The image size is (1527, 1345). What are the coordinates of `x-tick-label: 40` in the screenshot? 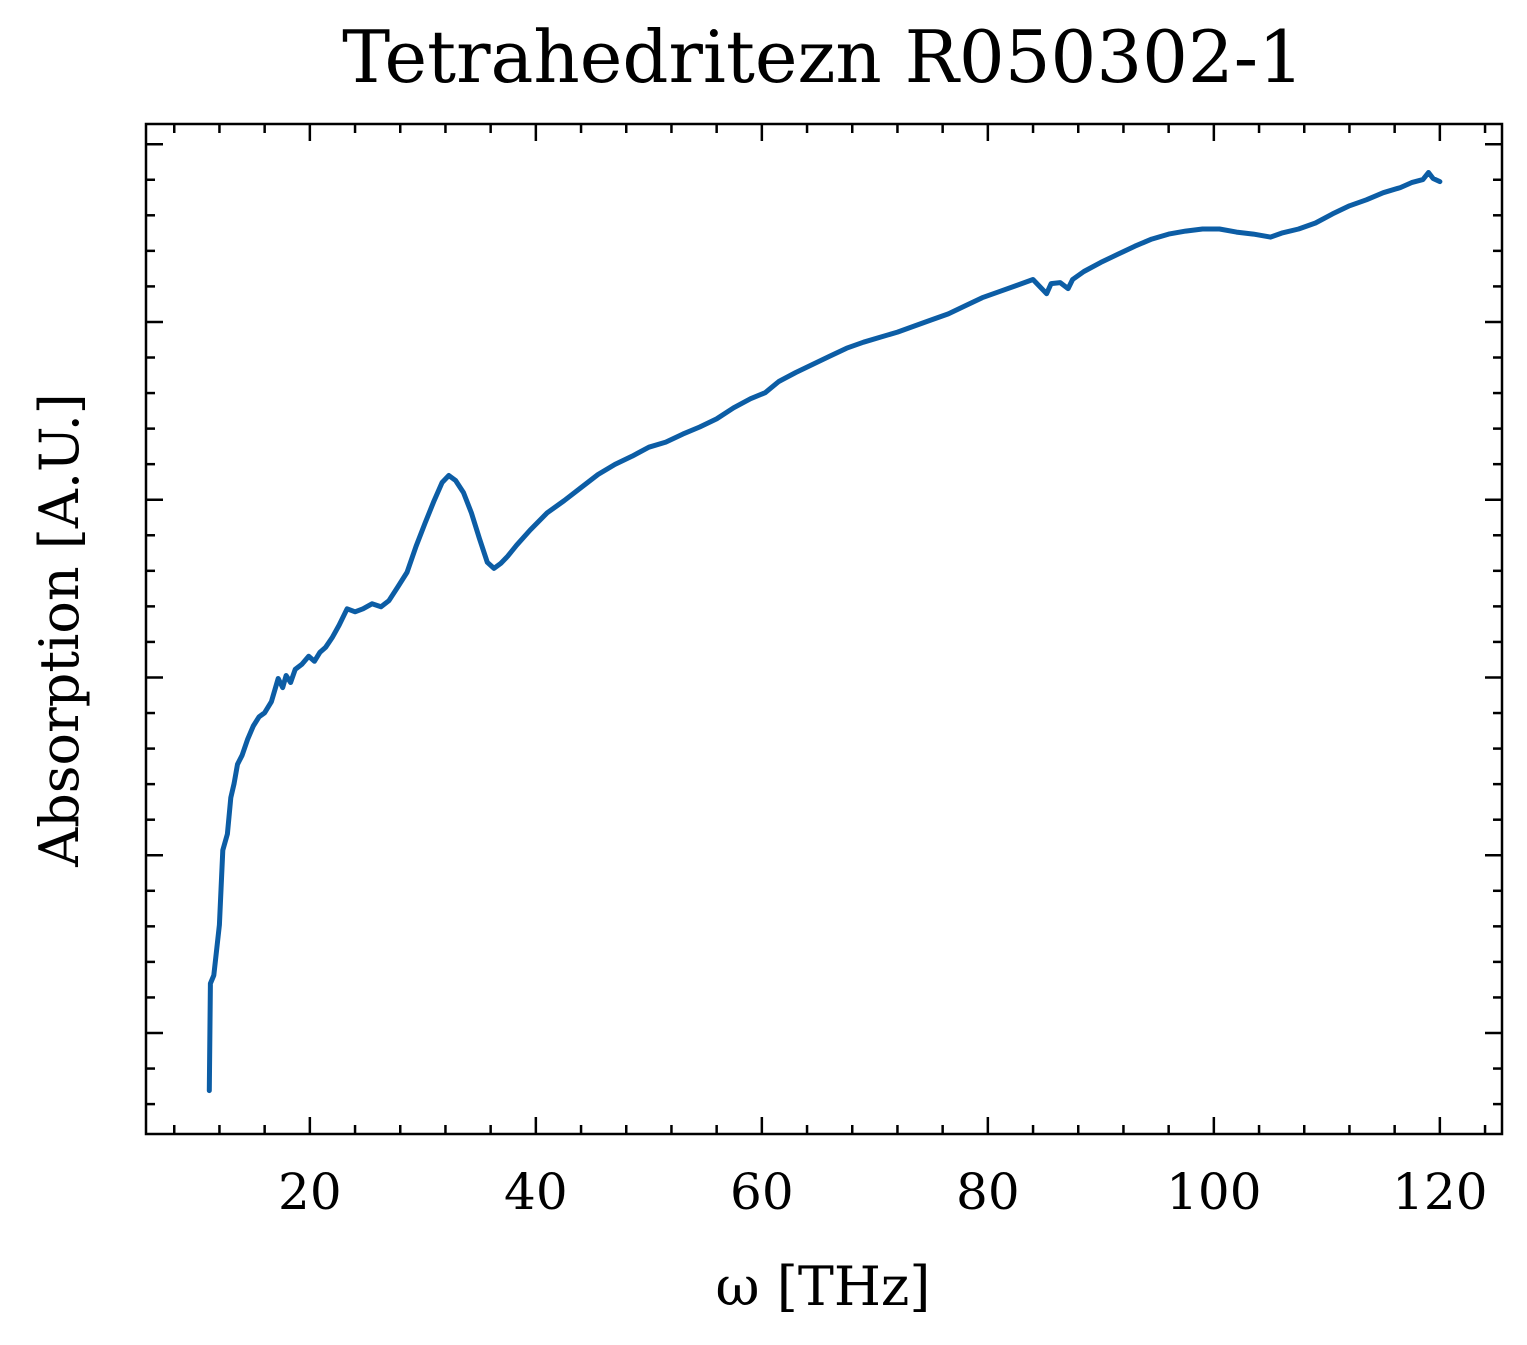 It's located at (536, 1192).